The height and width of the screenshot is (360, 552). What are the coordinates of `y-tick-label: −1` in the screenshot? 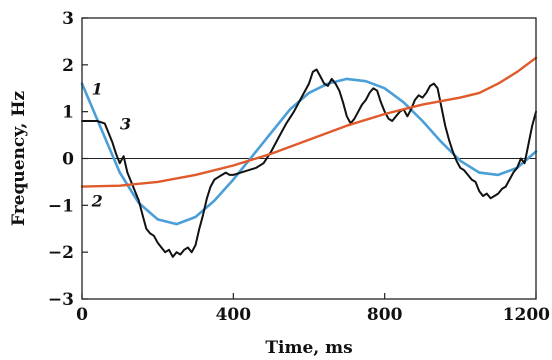 It's located at (61, 206).